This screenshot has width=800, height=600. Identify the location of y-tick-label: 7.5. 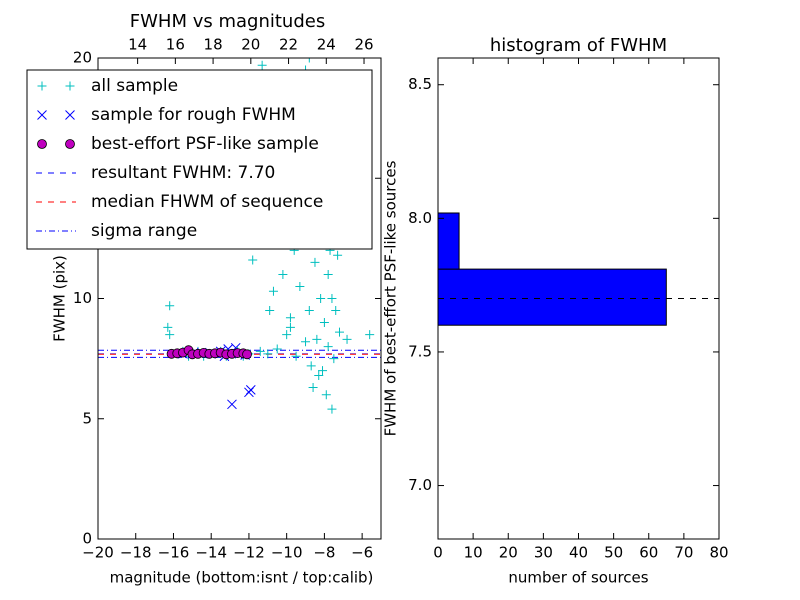
(420, 351).